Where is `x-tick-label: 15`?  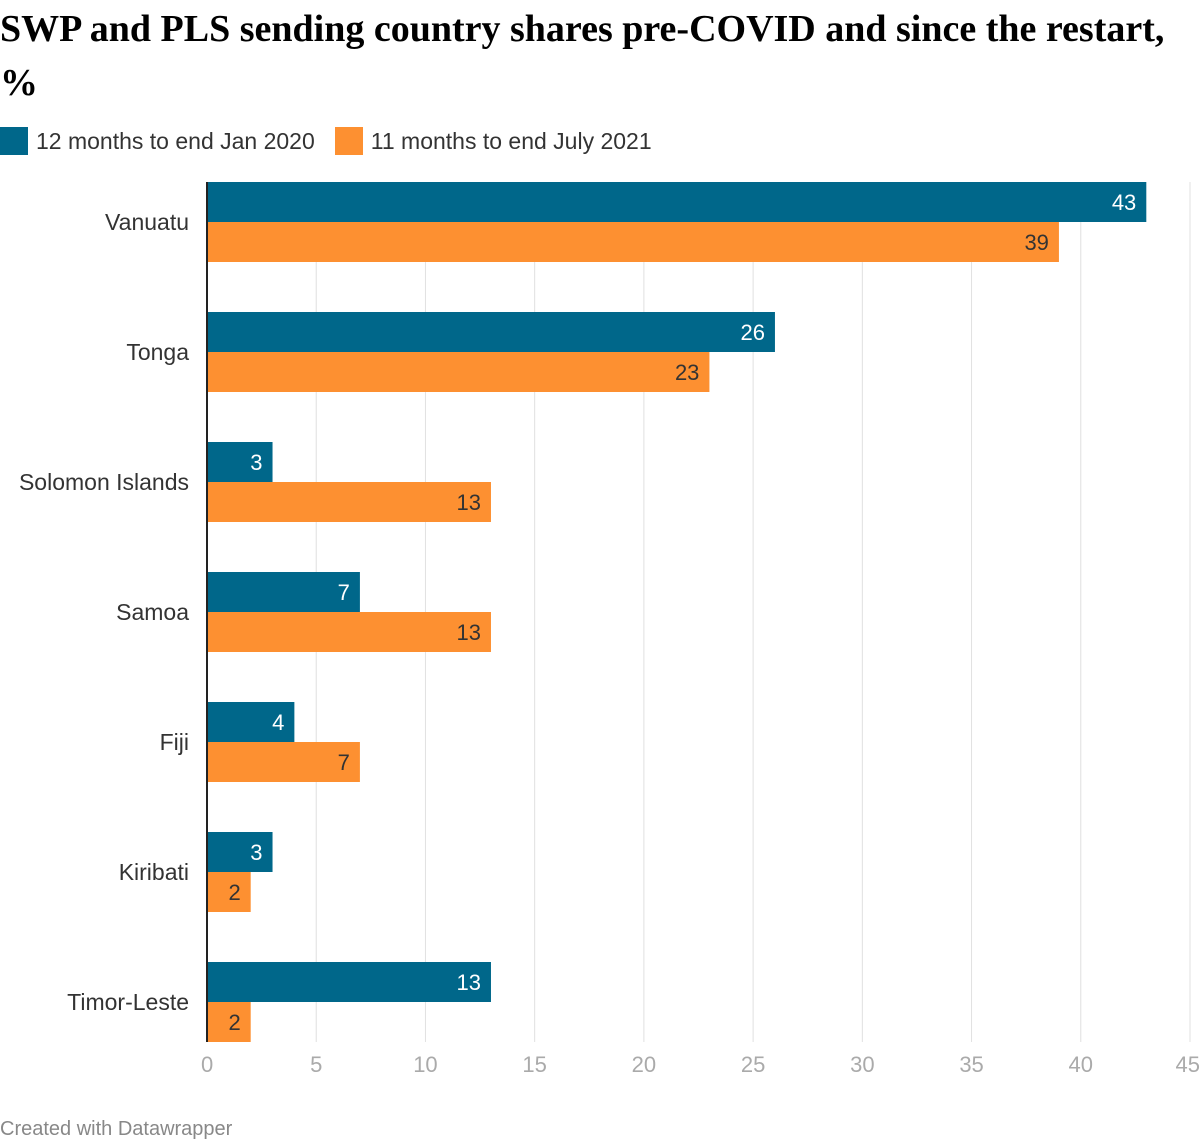 x-tick-label: 15 is located at coordinates (534, 1064).